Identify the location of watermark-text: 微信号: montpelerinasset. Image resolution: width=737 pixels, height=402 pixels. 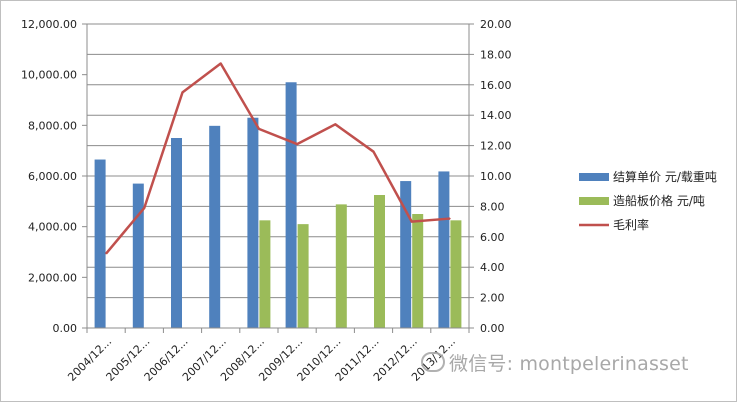
(569, 364).